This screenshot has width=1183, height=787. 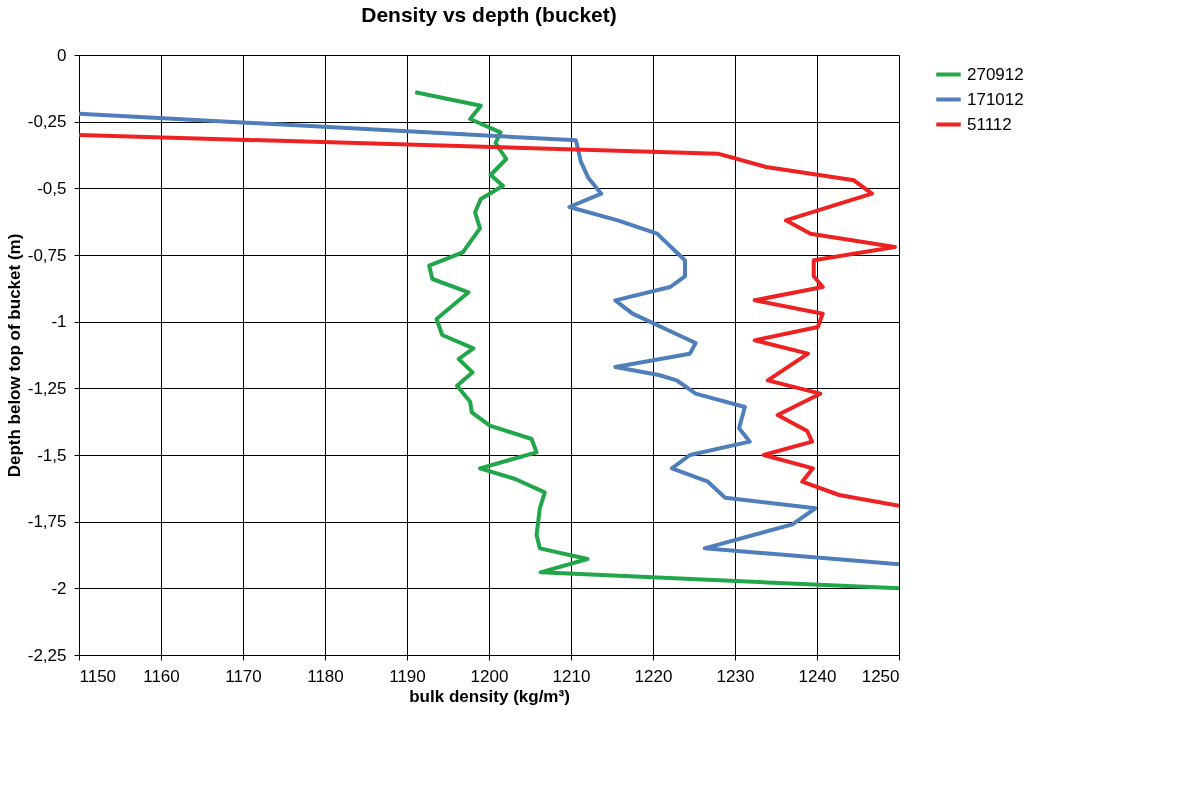 I want to click on legend-label: 51112, so click(x=989, y=124).